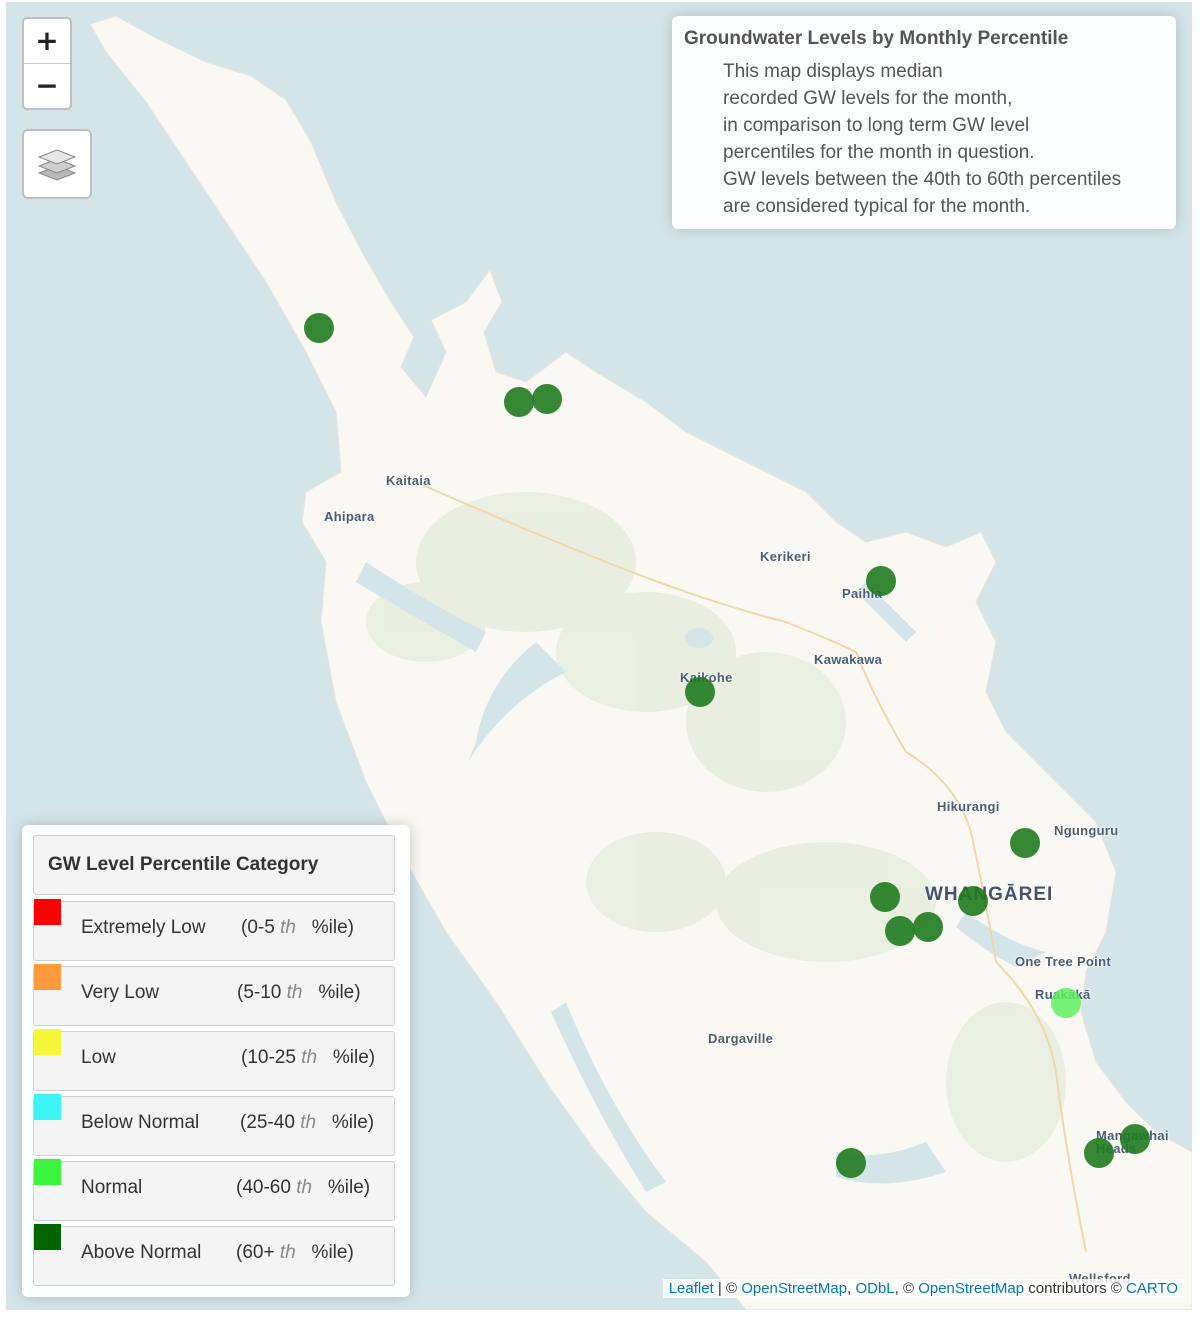  Describe the element at coordinates (298, 927) in the screenshot. I see `legend-range: (0-5 th %ile)` at that location.